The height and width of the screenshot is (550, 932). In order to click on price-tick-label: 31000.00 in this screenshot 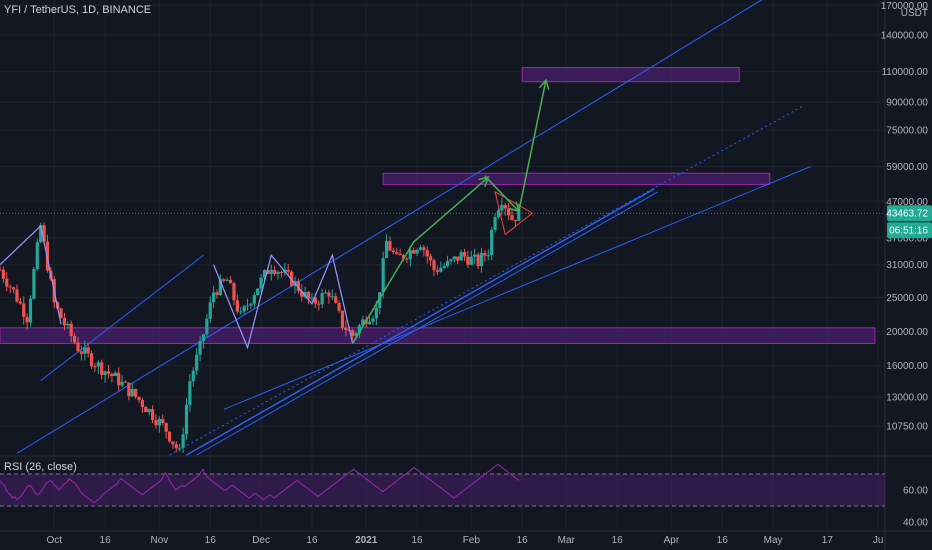, I will do `click(907, 265)`.